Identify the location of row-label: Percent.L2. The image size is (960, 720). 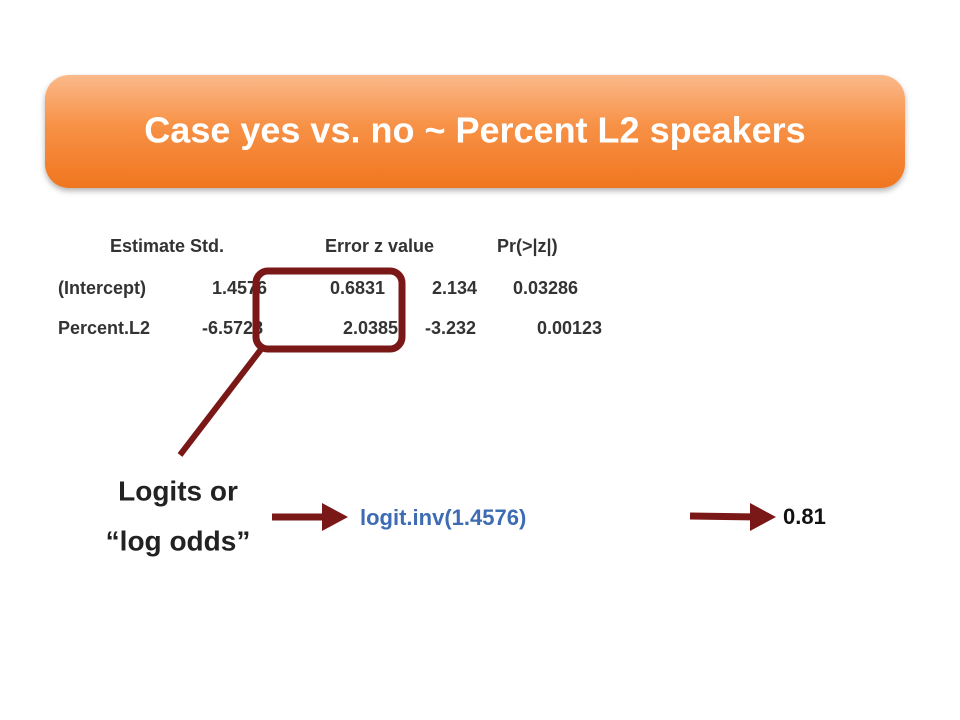
(104, 328).